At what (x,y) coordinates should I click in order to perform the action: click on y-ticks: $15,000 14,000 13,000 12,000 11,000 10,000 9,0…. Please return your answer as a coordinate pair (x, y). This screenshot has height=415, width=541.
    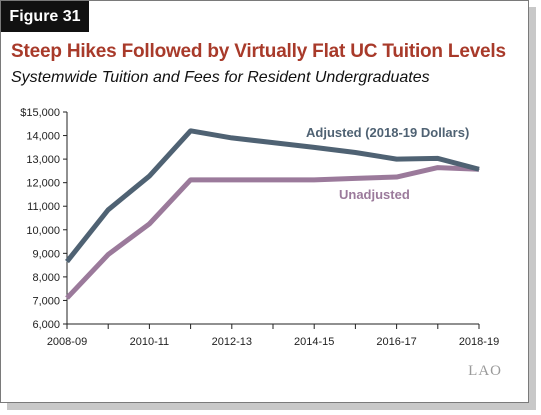
    Looking at the image, I should click on (43, 219).